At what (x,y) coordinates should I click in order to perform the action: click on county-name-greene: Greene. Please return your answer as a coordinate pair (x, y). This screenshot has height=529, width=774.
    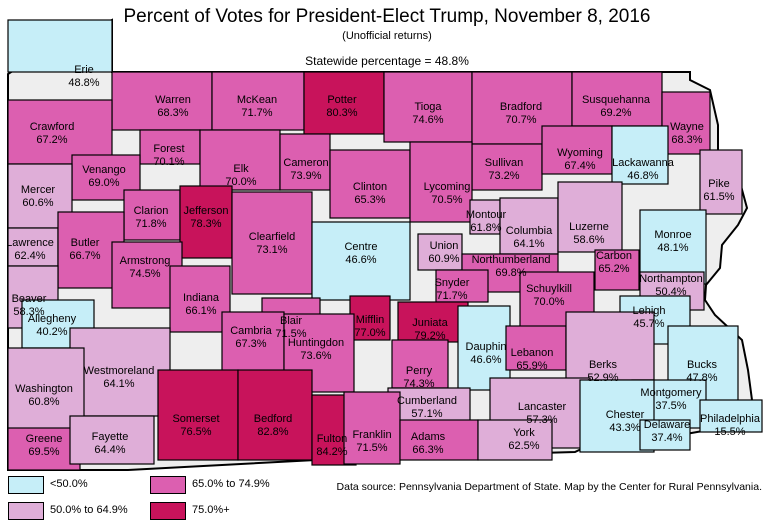
    Looking at the image, I should click on (44, 439).